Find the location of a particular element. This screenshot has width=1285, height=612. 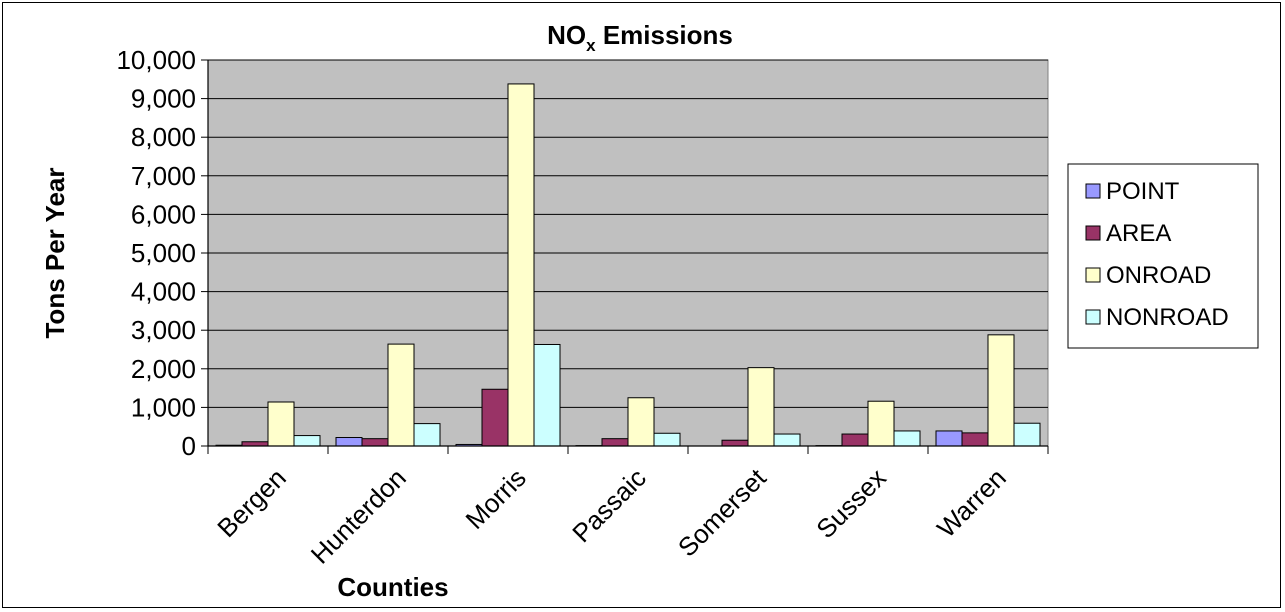

x-tick-label: Bergen is located at coordinates (251, 503).